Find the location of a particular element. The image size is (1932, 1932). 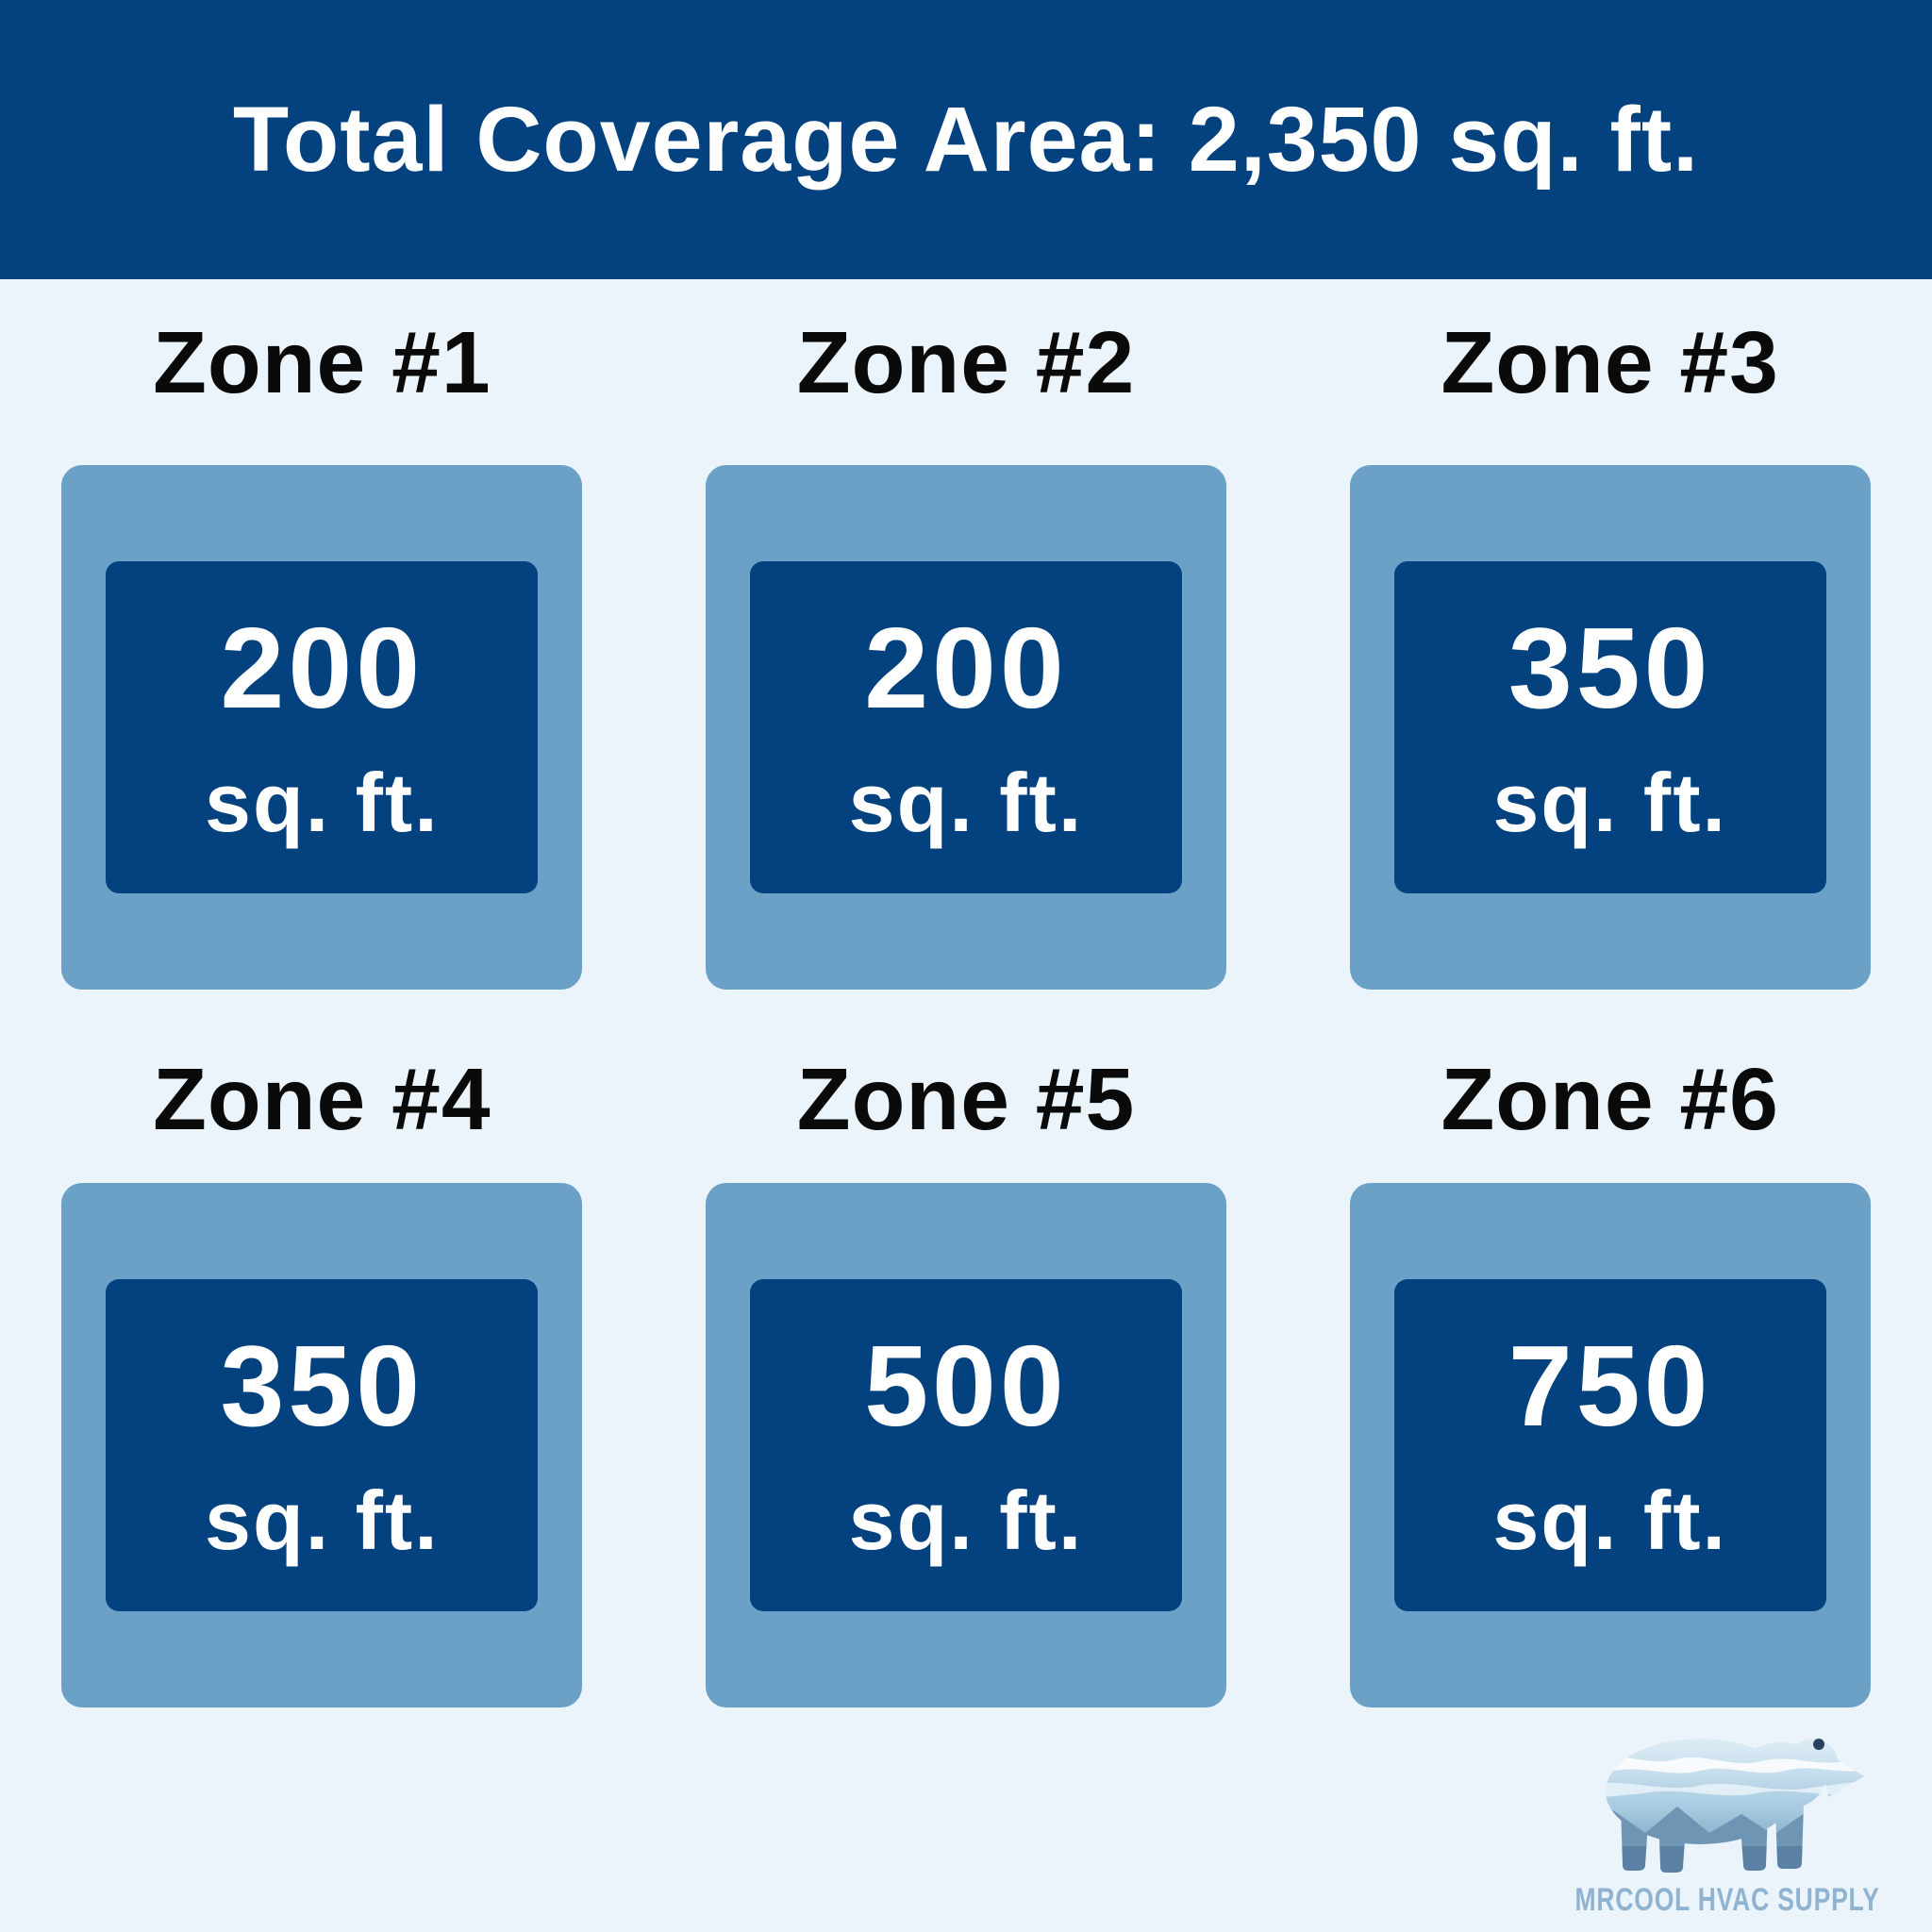

zone-title: Zone #3 is located at coordinates (1610, 362).